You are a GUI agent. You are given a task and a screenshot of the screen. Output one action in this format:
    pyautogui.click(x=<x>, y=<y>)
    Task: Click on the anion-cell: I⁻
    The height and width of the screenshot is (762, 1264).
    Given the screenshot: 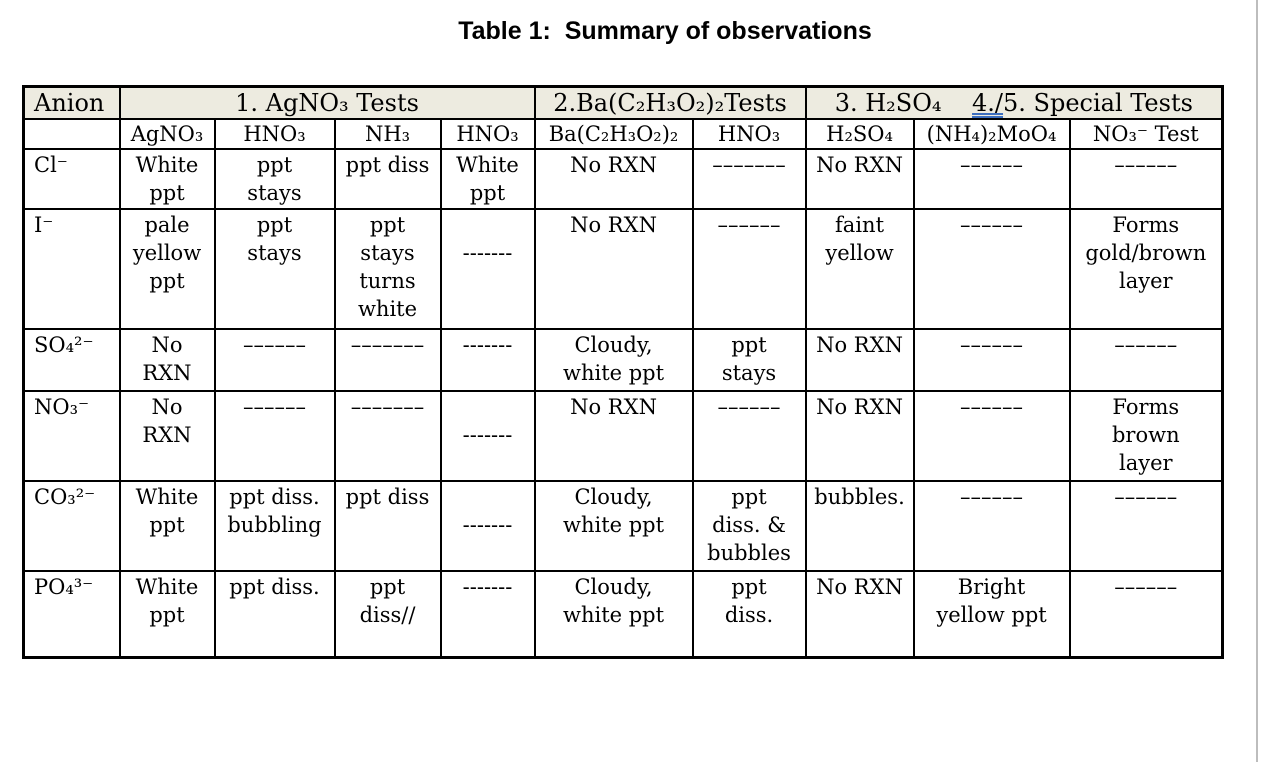 What is the action you would take?
    pyautogui.click(x=71, y=269)
    